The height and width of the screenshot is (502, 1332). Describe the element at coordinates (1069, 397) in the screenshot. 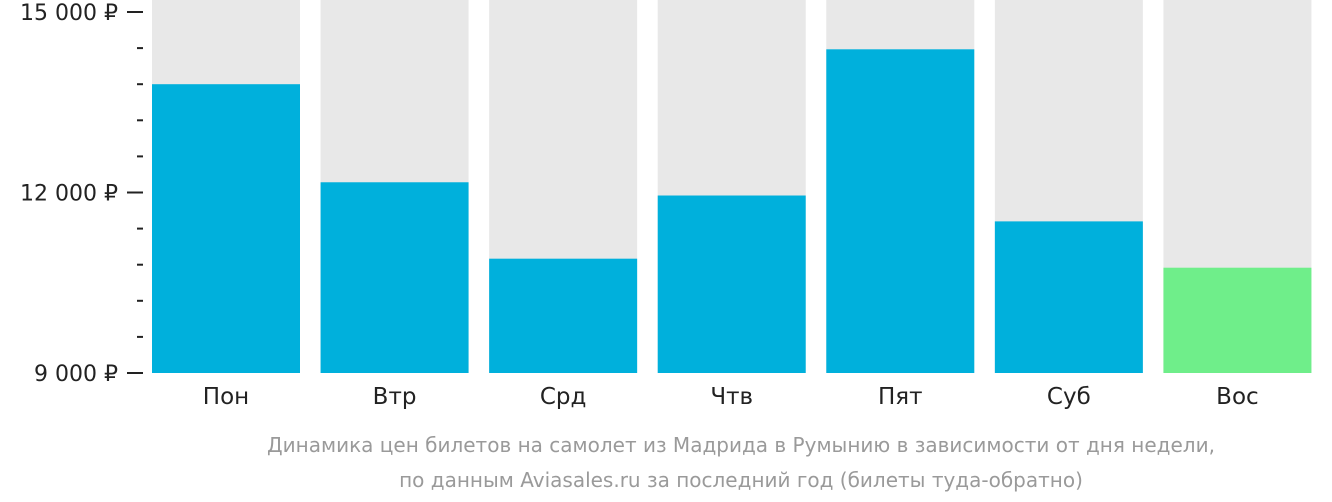

I see `x-tick-label: Суб` at that location.